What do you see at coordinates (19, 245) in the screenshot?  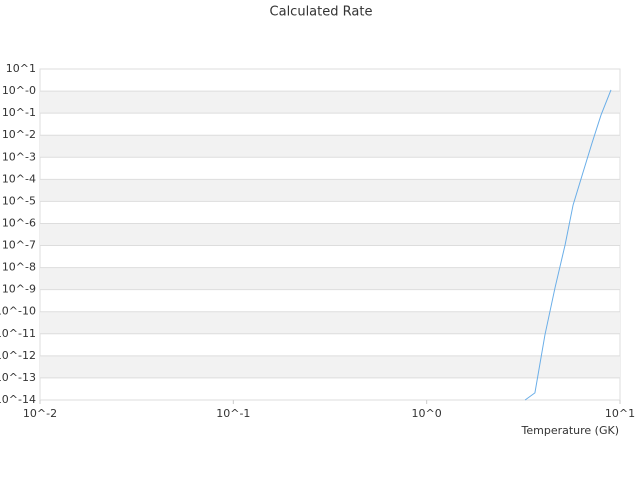 I see `y-tick-label: 10^-7` at bounding box center [19, 245].